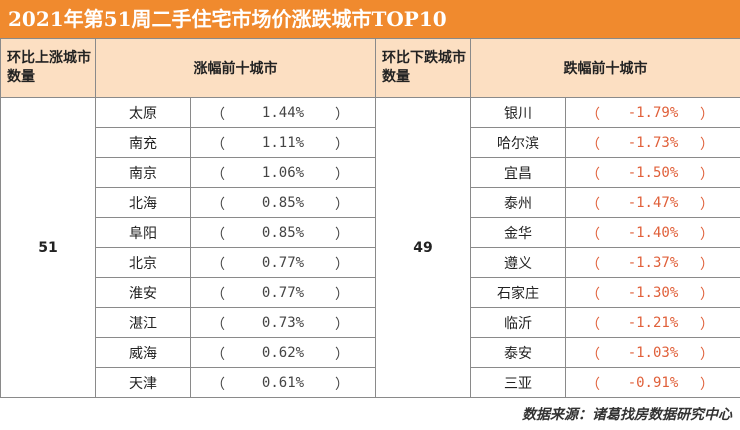 The height and width of the screenshot is (430, 740). Describe the element at coordinates (370, 352) in the screenshot. I see `table-row: 威海 （ 0.62% ） 泰安 （ -1.03% ）` at that location.